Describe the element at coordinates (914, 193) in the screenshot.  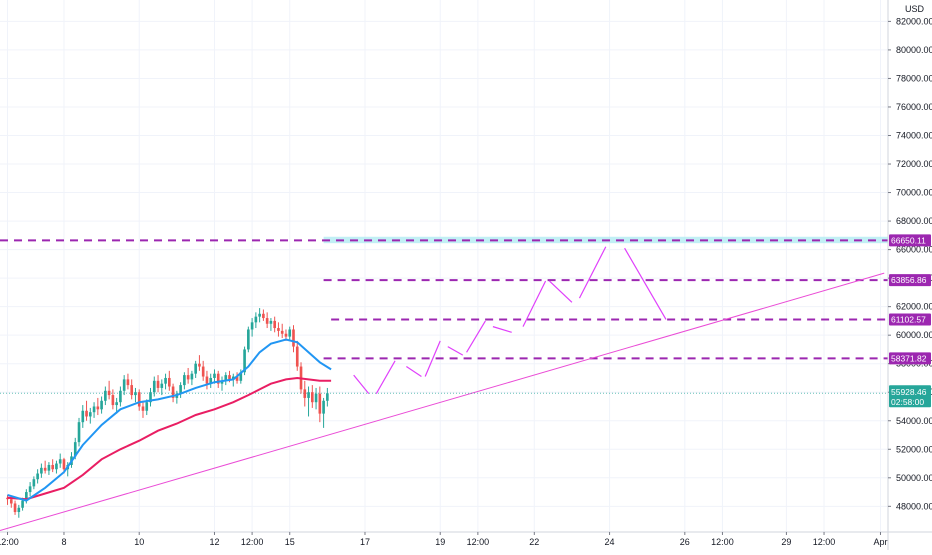
I see `y-tick-label: 70000.00` at that location.